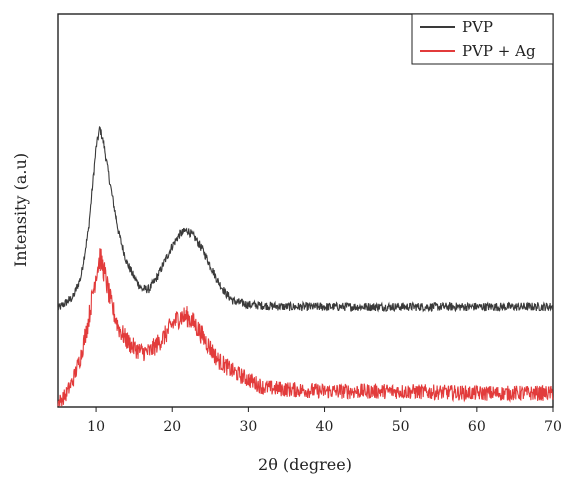  Describe the element at coordinates (401, 427) in the screenshot. I see `x-tick-label-50: 50` at that location.